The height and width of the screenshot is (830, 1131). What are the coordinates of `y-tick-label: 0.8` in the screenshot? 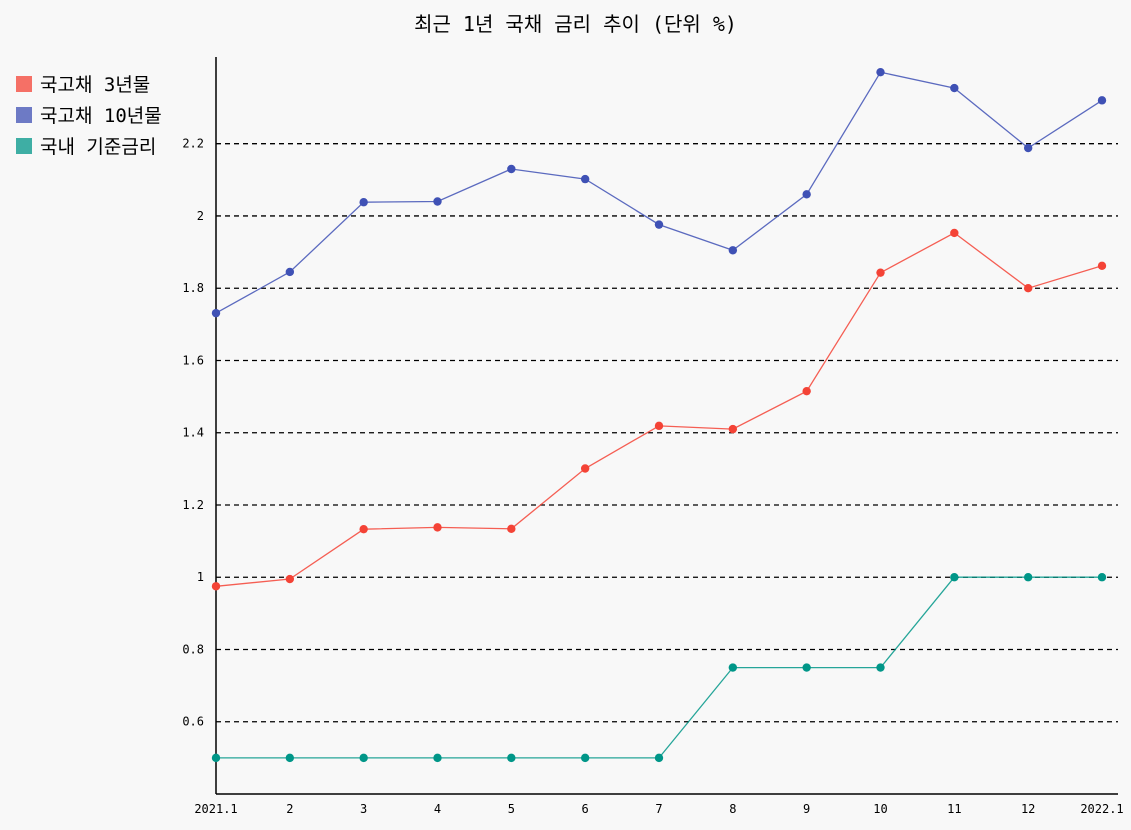 It's located at (193, 649).